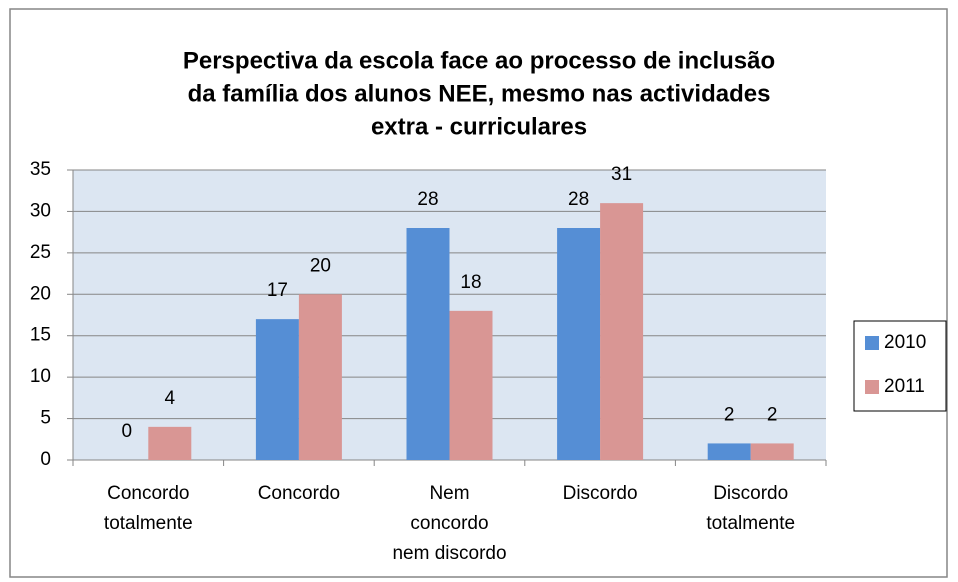 The height and width of the screenshot is (582, 958). Describe the element at coordinates (40, 210) in the screenshot. I see `y-tick-label: 30` at that location.